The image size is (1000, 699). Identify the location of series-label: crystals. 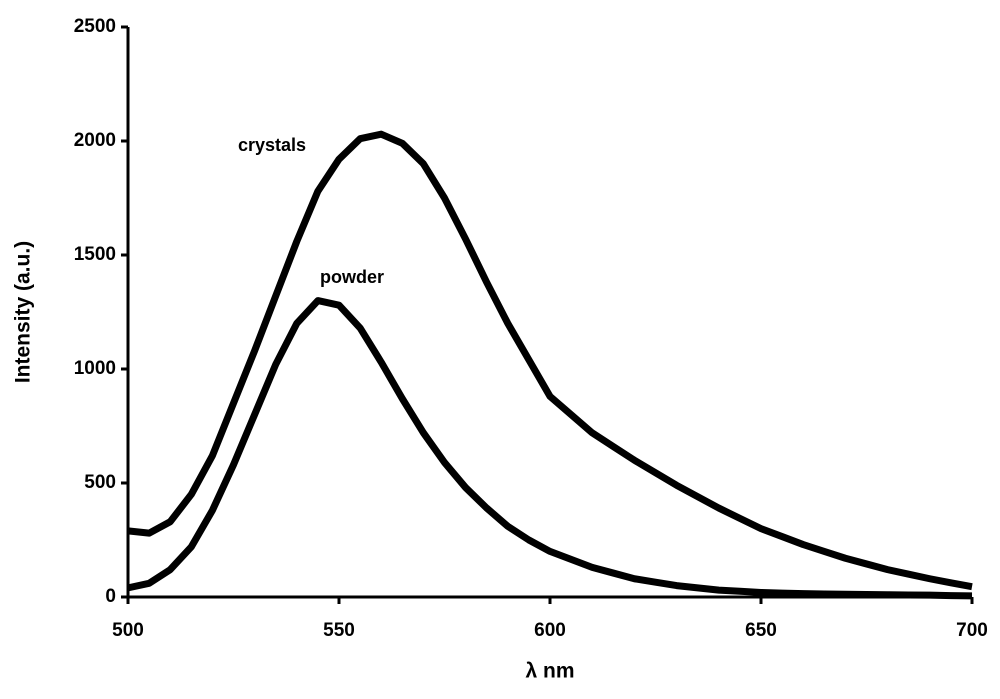
(272, 145).